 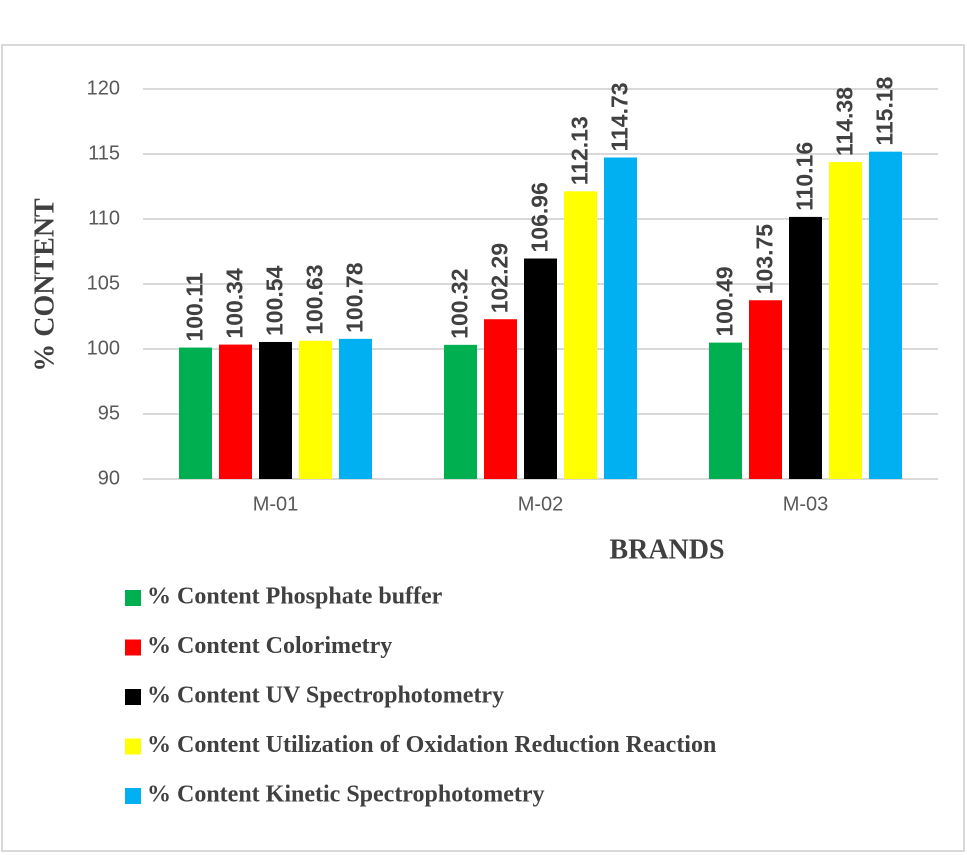 I want to click on data-label: 100.32, so click(x=460, y=303).